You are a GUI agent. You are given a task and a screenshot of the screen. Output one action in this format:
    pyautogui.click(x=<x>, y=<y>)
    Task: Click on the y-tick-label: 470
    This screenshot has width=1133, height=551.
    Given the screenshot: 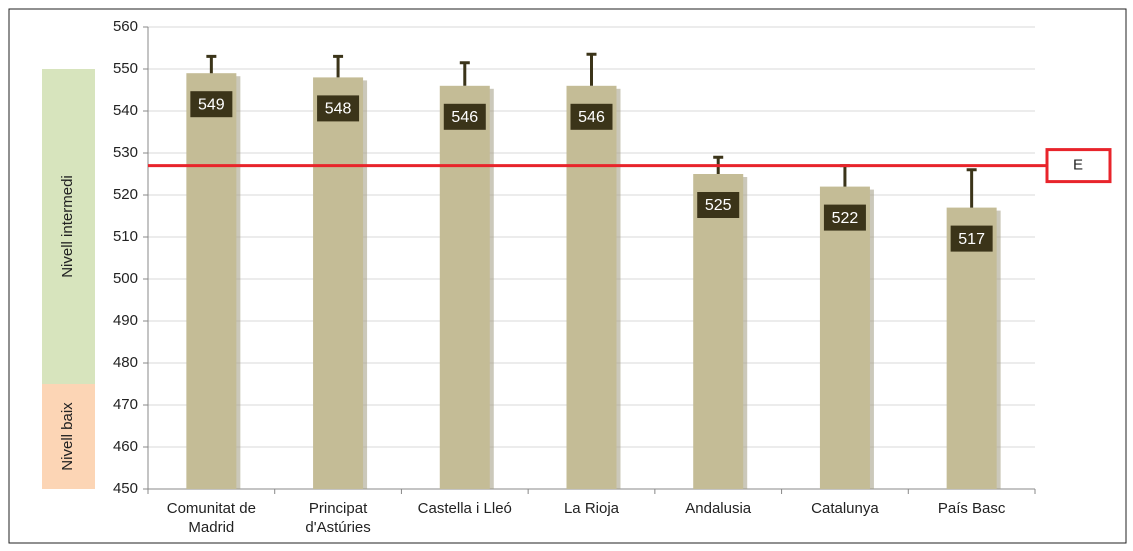 What is the action you would take?
    pyautogui.click(x=125, y=404)
    